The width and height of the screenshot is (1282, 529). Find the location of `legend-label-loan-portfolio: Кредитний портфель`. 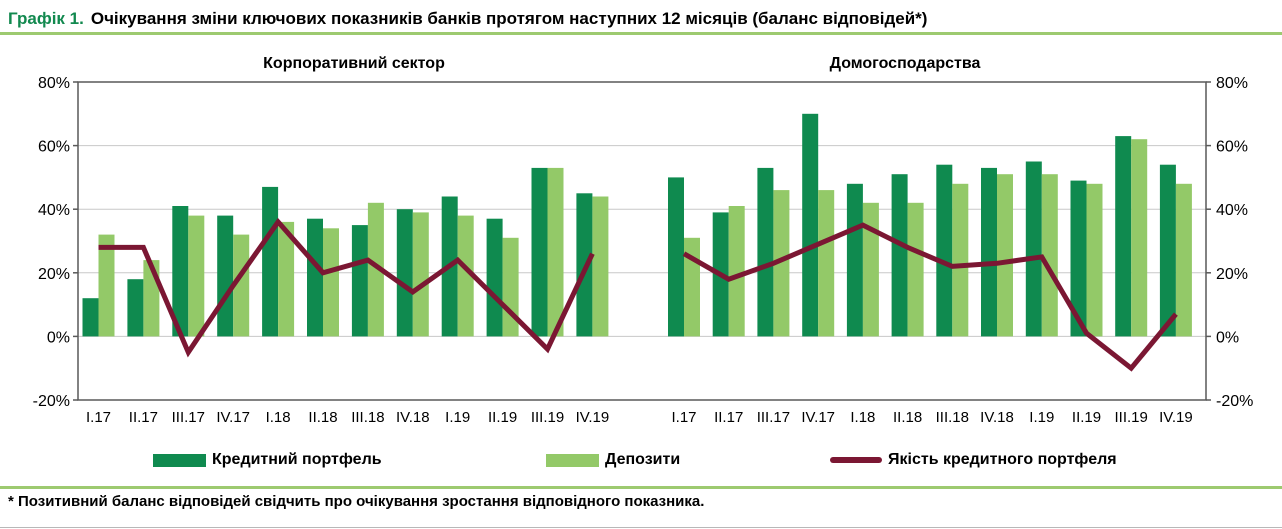

legend-label-loan-portfolio: Кредитний портфель is located at coordinates (297, 459).